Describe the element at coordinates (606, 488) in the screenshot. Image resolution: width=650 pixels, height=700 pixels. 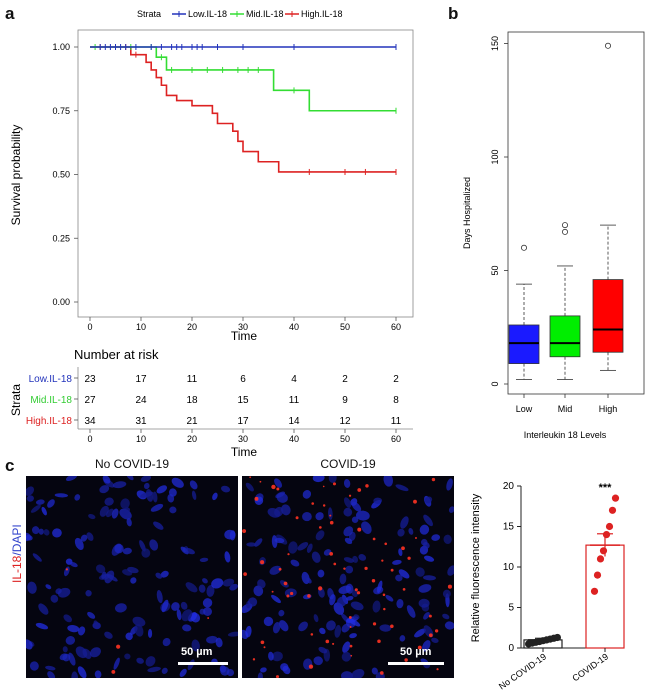
I see `significance-marker: ***` at that location.